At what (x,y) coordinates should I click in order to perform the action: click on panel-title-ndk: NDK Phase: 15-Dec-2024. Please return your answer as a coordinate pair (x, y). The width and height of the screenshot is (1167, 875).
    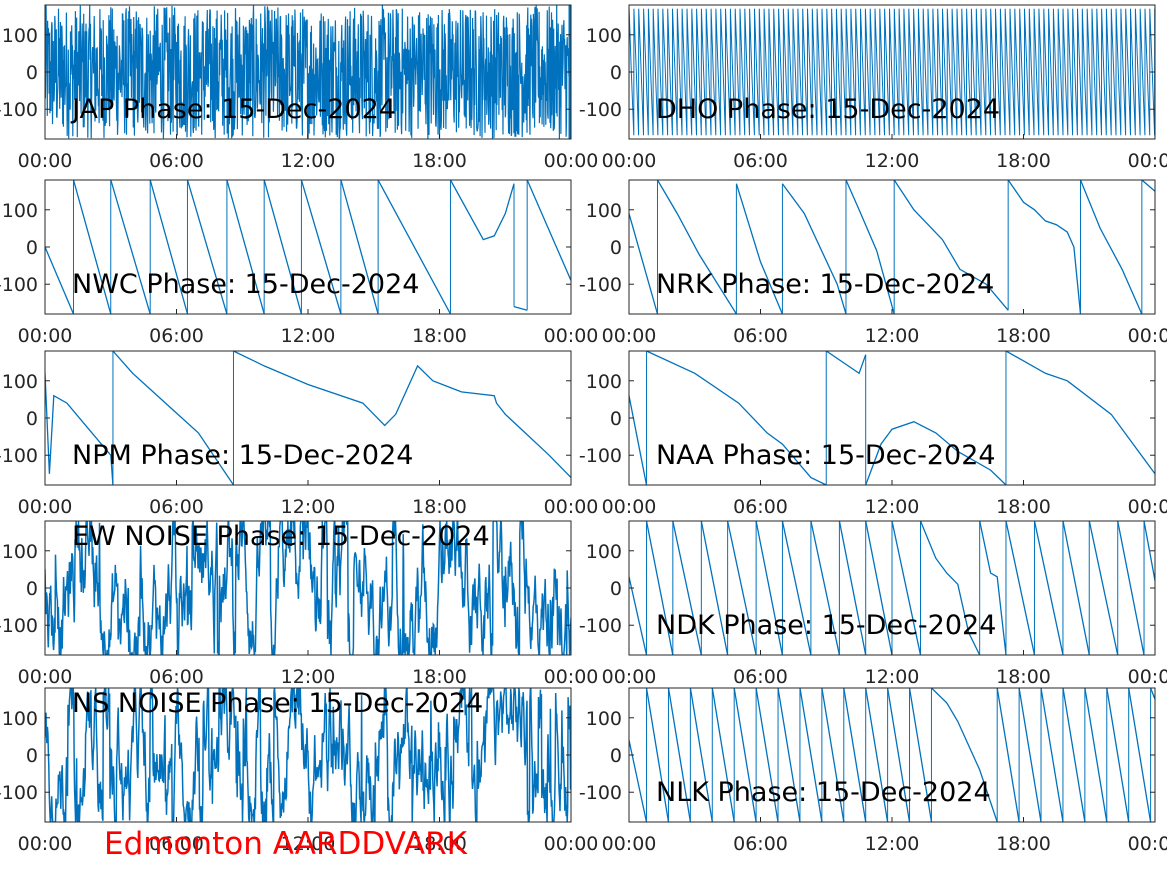
    Looking at the image, I should click on (826, 625).